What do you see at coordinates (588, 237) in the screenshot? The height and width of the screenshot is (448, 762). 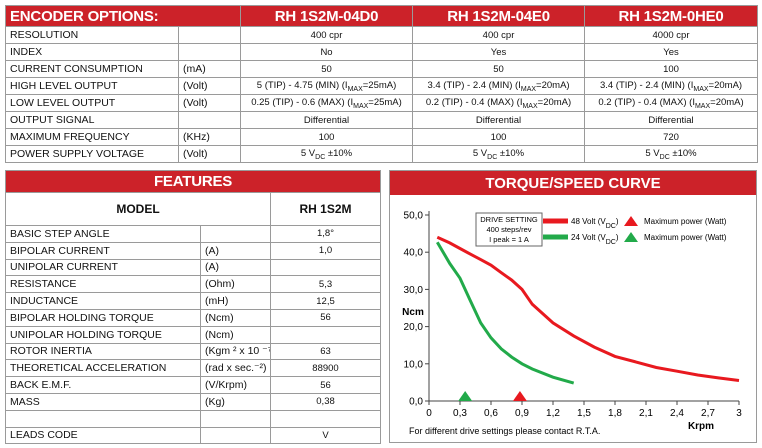 I see `text-part: 24 Volt (V` at bounding box center [588, 237].